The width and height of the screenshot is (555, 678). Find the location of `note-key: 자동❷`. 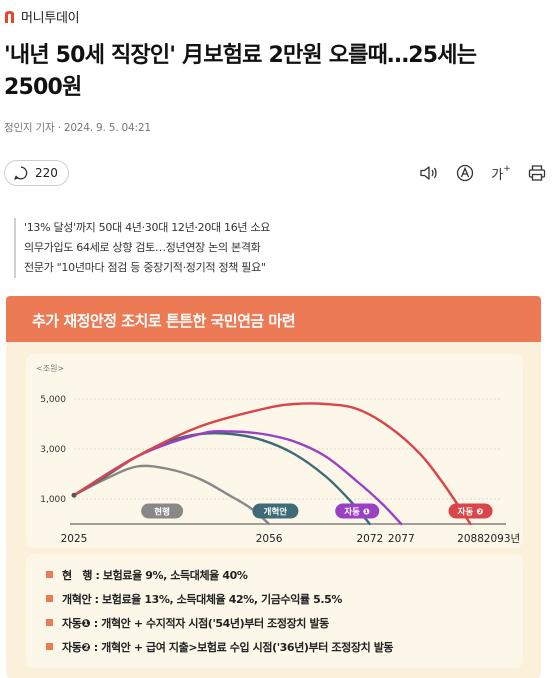

note-key: 자동❷ is located at coordinates (78, 647).